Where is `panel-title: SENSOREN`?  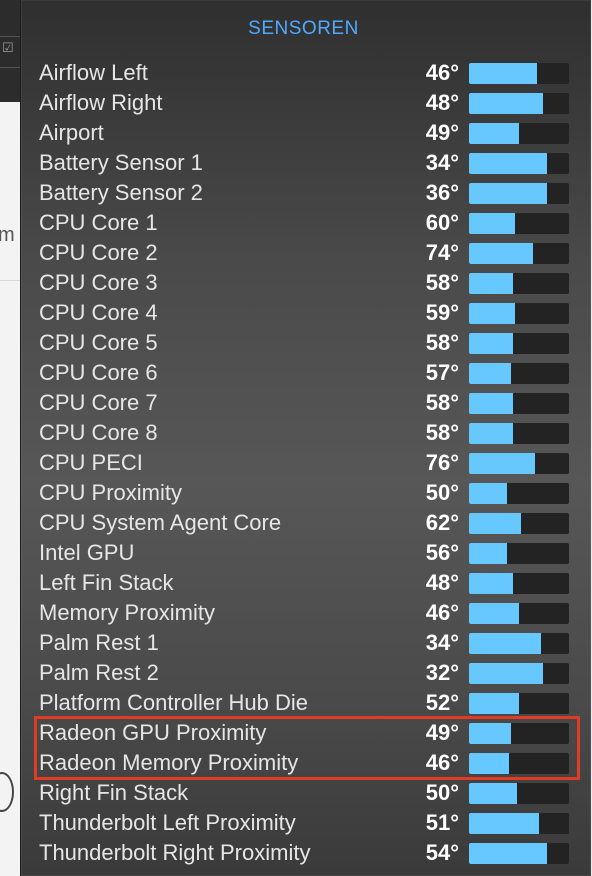 panel-title: SENSOREN is located at coordinates (303, 28).